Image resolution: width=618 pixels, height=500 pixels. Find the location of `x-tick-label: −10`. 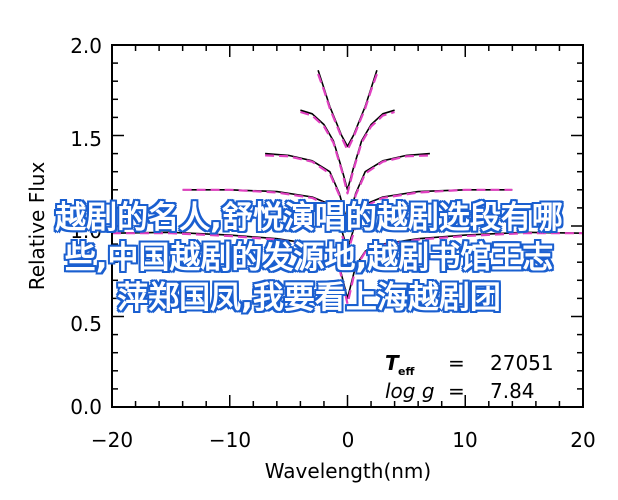

x-tick-label: −10 is located at coordinates (230, 440).